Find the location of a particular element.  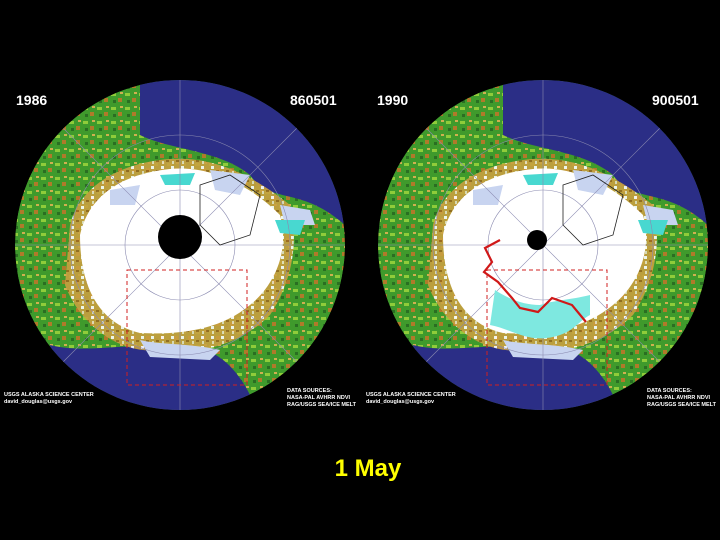

date-code: 900501 is located at coordinates (675, 100).